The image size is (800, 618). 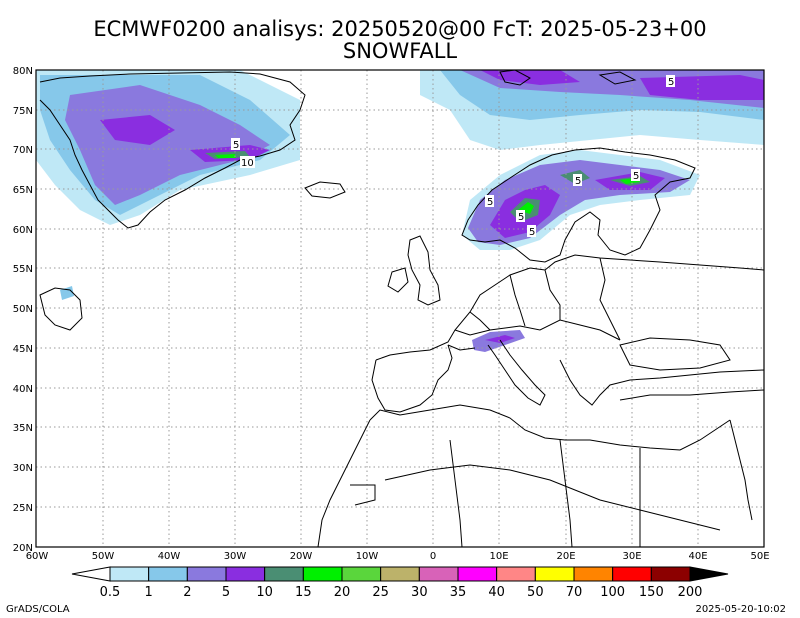 I want to click on lon-label: 50W, so click(x=103, y=556).